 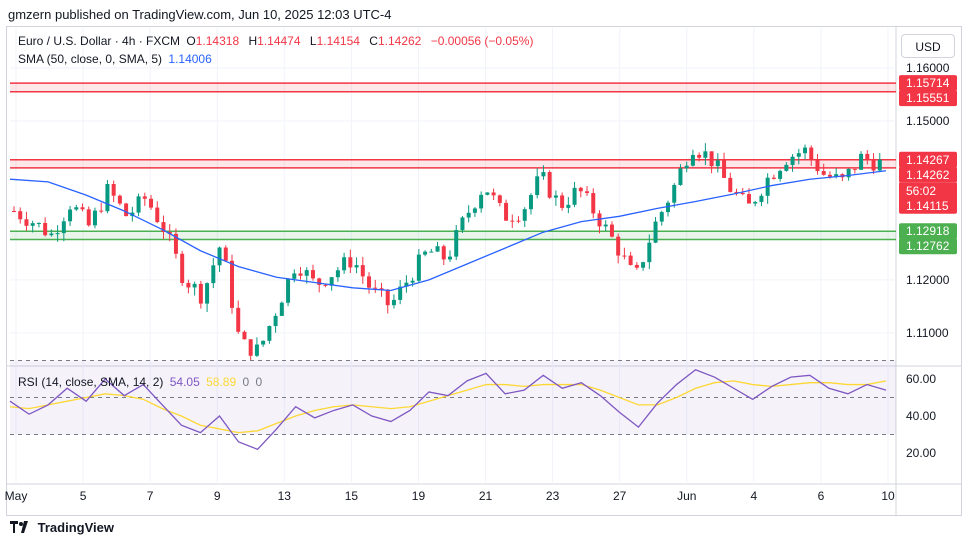 What do you see at coordinates (373, 41) in the screenshot?
I see `close-label: C` at bounding box center [373, 41].